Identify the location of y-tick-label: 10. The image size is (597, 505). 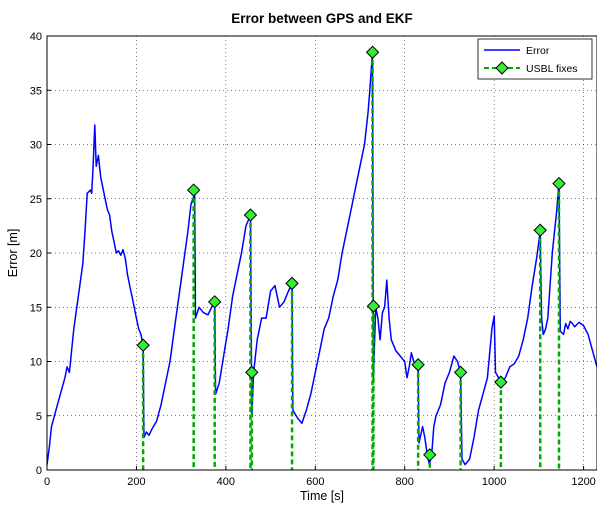
(36, 363).